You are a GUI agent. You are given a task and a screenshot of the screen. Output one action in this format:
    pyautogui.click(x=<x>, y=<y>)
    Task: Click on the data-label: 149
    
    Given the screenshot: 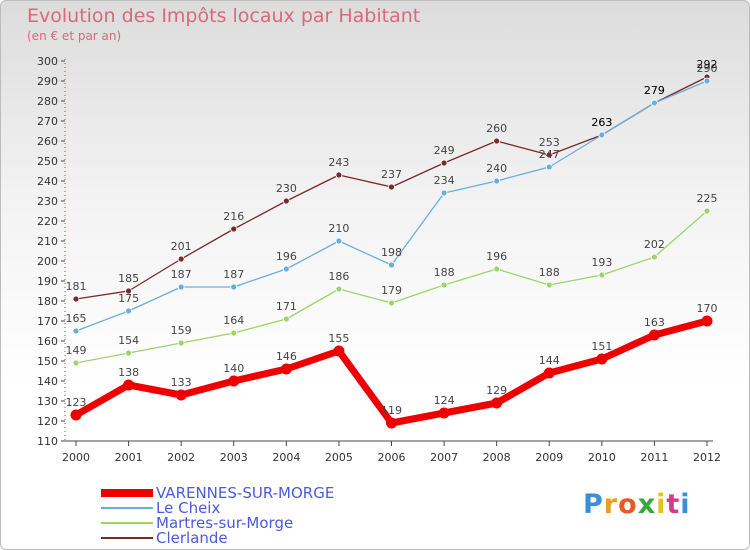 What is the action you would take?
    pyautogui.click(x=76, y=350)
    